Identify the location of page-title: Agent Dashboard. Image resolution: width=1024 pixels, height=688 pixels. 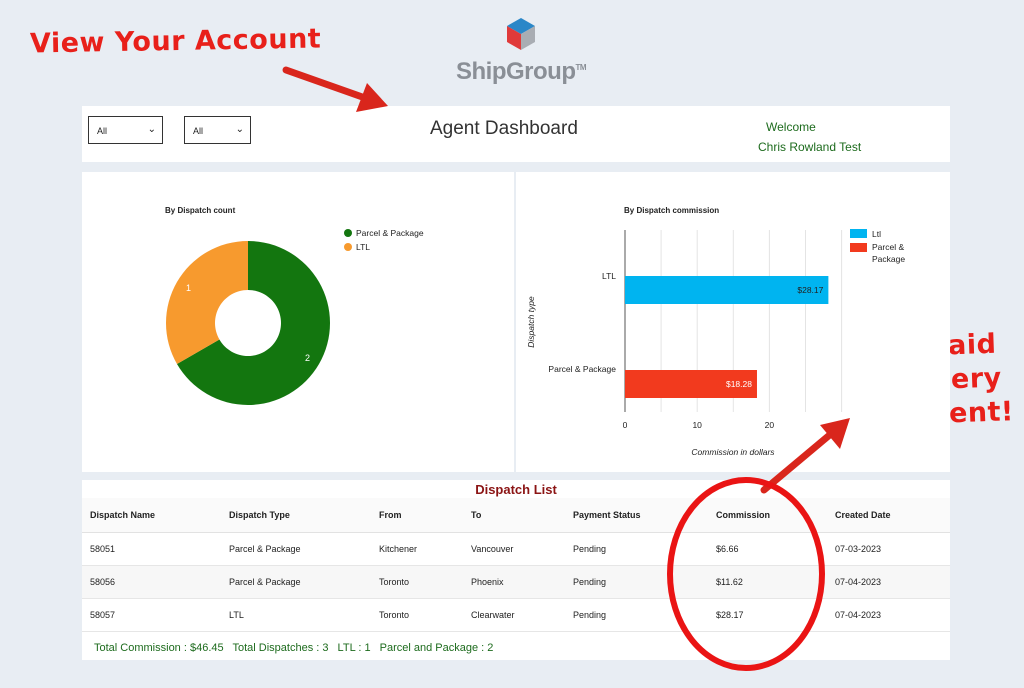
(504, 128).